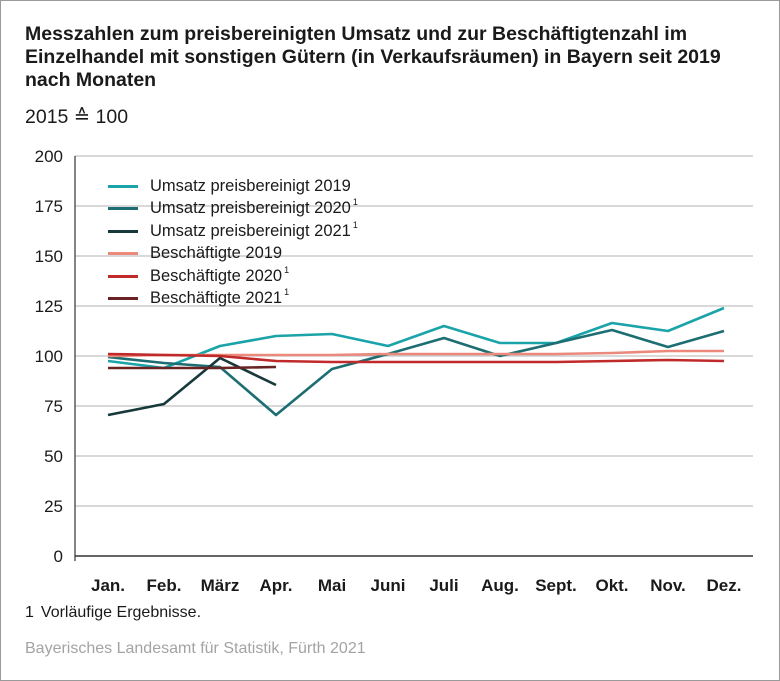 The height and width of the screenshot is (681, 780). I want to click on legend-label-text: Umsatz preisbereinigt 2021, so click(250, 230).